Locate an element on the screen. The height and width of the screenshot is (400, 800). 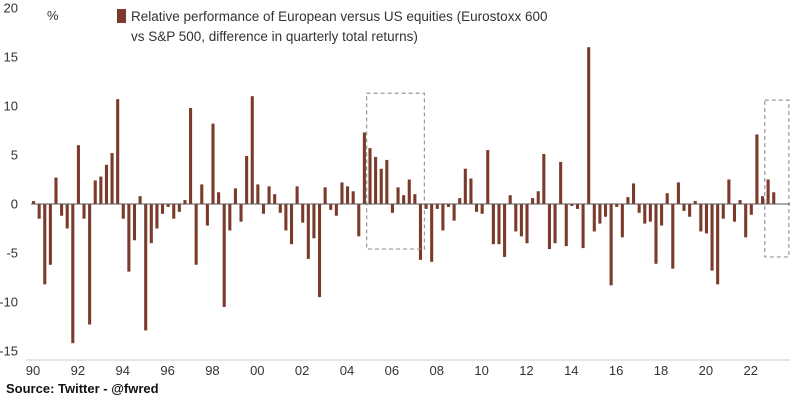
x-tick-label: 96 is located at coordinates (167, 370).